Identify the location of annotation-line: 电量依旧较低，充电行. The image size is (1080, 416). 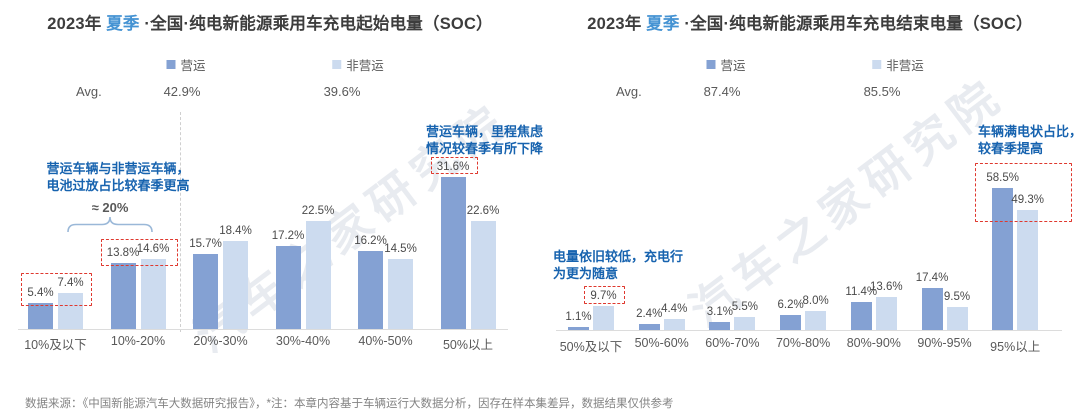
(618, 256).